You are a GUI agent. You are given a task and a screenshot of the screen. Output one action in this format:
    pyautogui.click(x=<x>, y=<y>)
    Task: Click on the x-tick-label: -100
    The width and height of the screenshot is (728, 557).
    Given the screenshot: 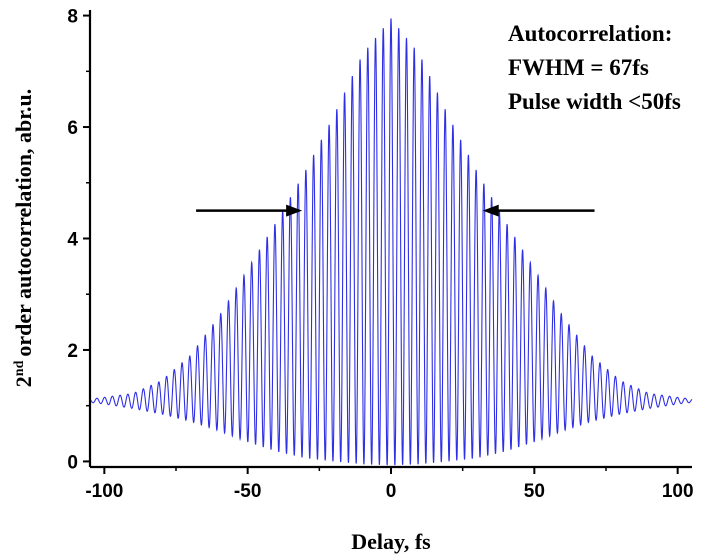 What is the action you would take?
    pyautogui.click(x=104, y=491)
    